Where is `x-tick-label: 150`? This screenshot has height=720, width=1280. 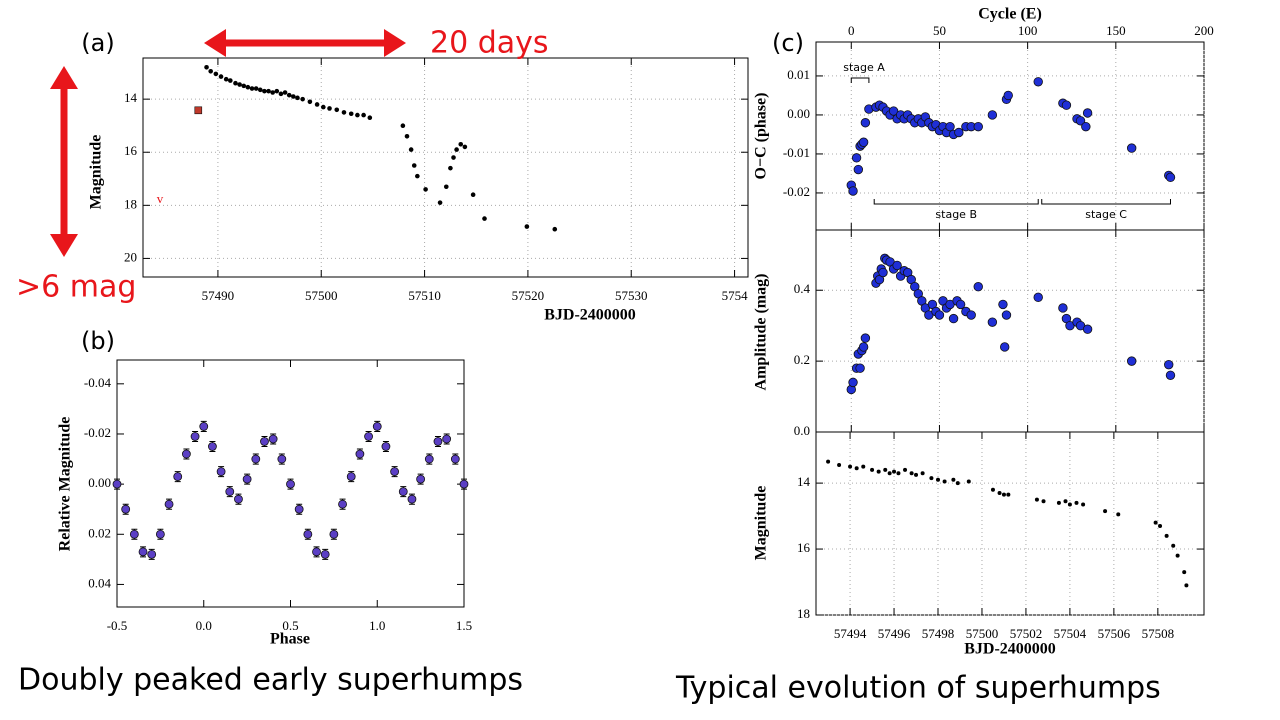
x-tick-label: 150 is located at coordinates (1116, 30).